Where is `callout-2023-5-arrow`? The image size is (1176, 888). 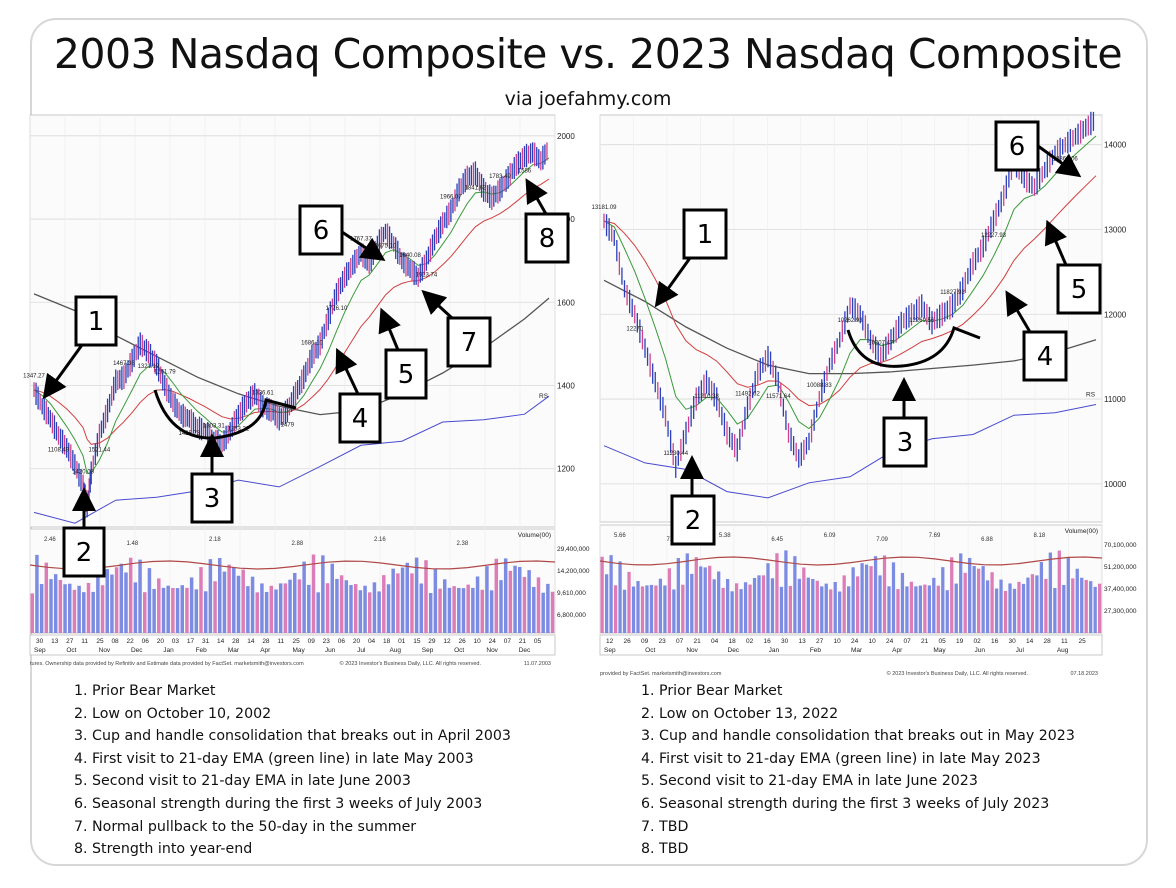 callout-2023-5-arrow is located at coordinates (1056, 242).